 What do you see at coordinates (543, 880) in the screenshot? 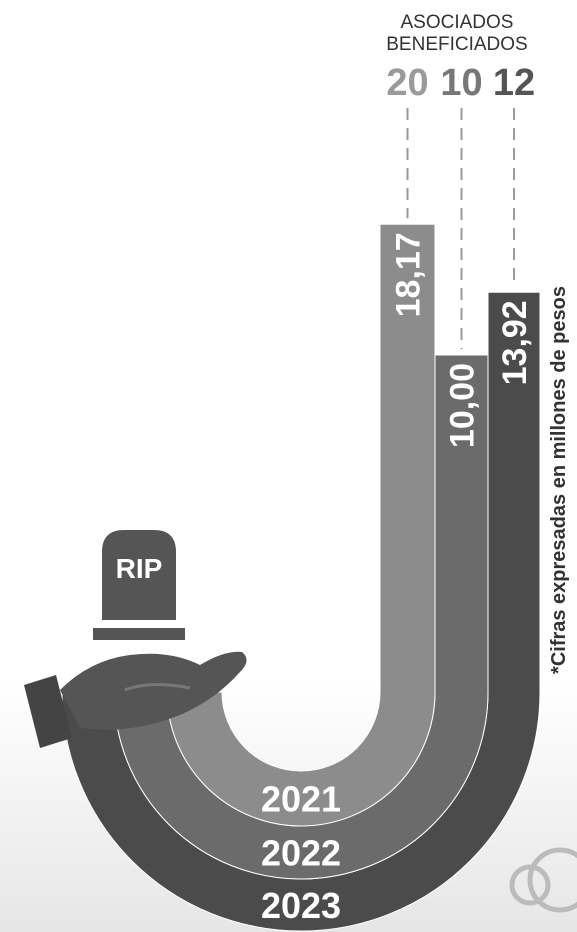
I see `decoration` at bounding box center [543, 880].